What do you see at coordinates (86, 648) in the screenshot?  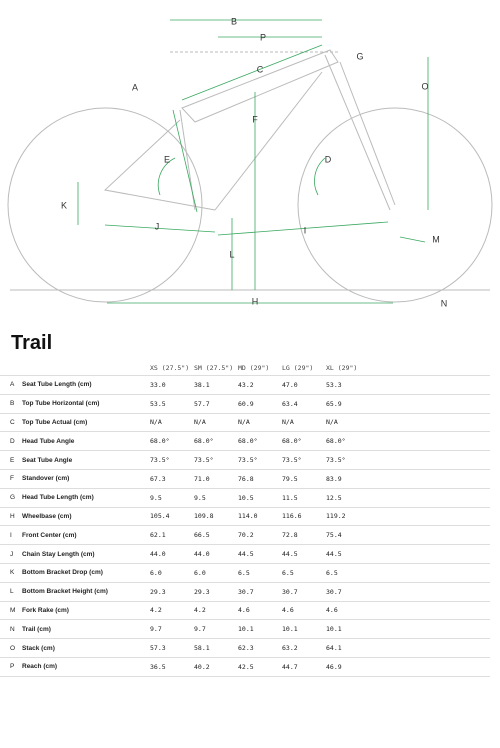 I see `row-name: Stack (cm)` at bounding box center [86, 648].